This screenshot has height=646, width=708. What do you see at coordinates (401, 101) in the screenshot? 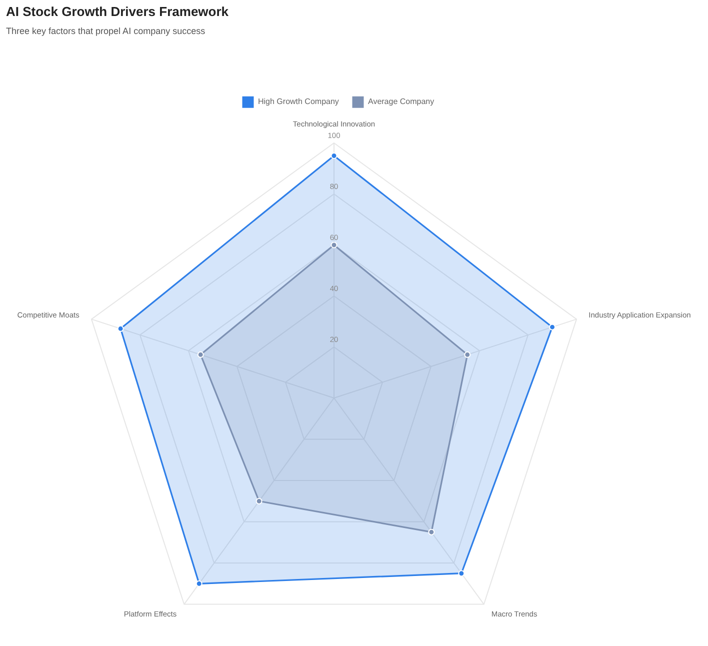
I see `legend-label: Average Company` at bounding box center [401, 101].